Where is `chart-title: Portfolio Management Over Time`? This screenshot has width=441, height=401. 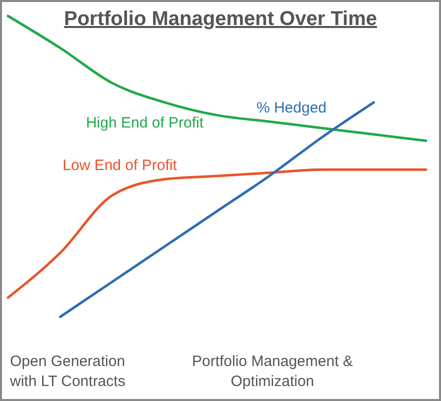 chart-title: Portfolio Management Over Time is located at coordinates (220, 19).